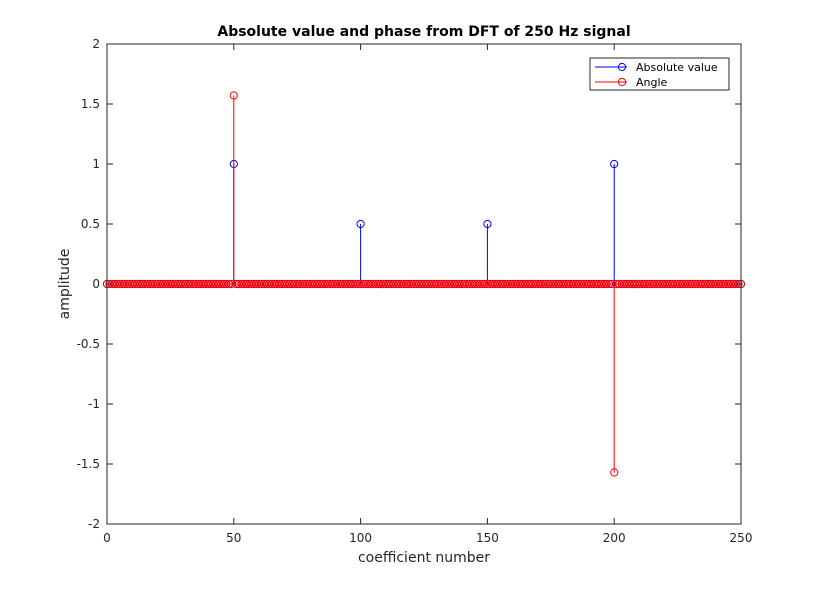  I want to click on y-tick-label: 0, so click(96, 284).